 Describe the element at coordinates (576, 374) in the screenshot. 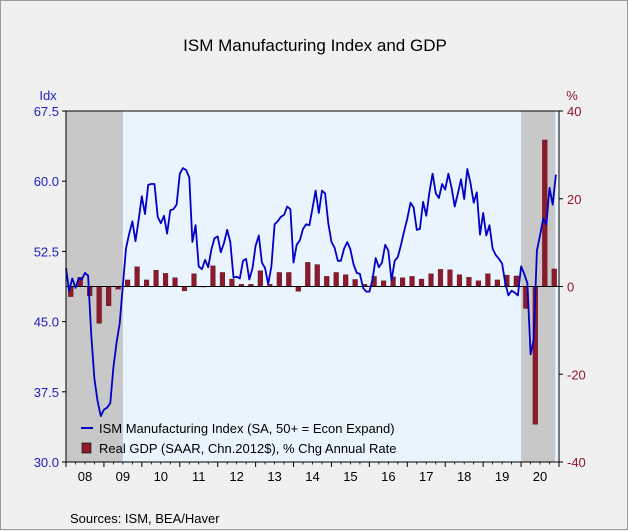

I see `right-tick-label: -20` at that location.